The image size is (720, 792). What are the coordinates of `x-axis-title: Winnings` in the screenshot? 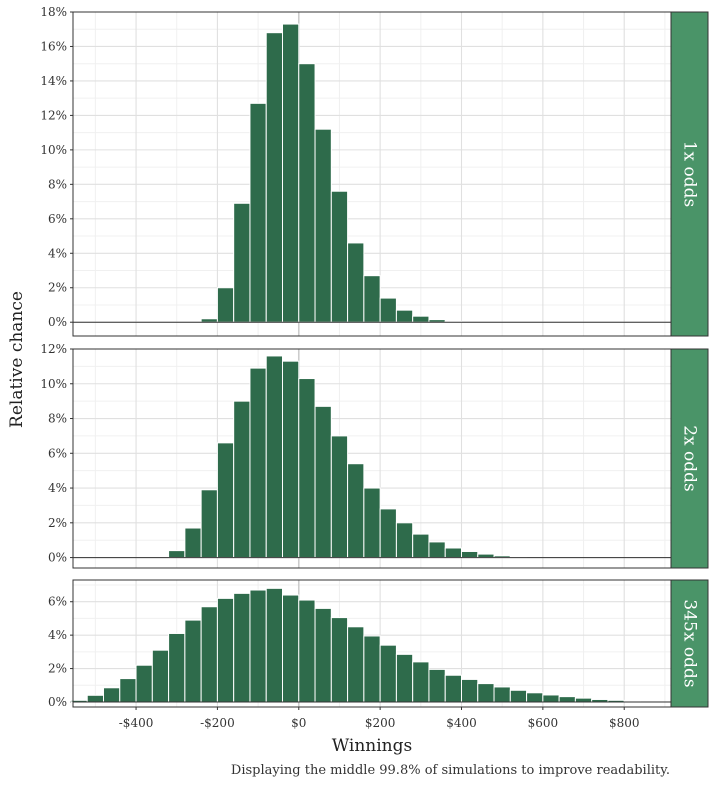 It's located at (372, 746).